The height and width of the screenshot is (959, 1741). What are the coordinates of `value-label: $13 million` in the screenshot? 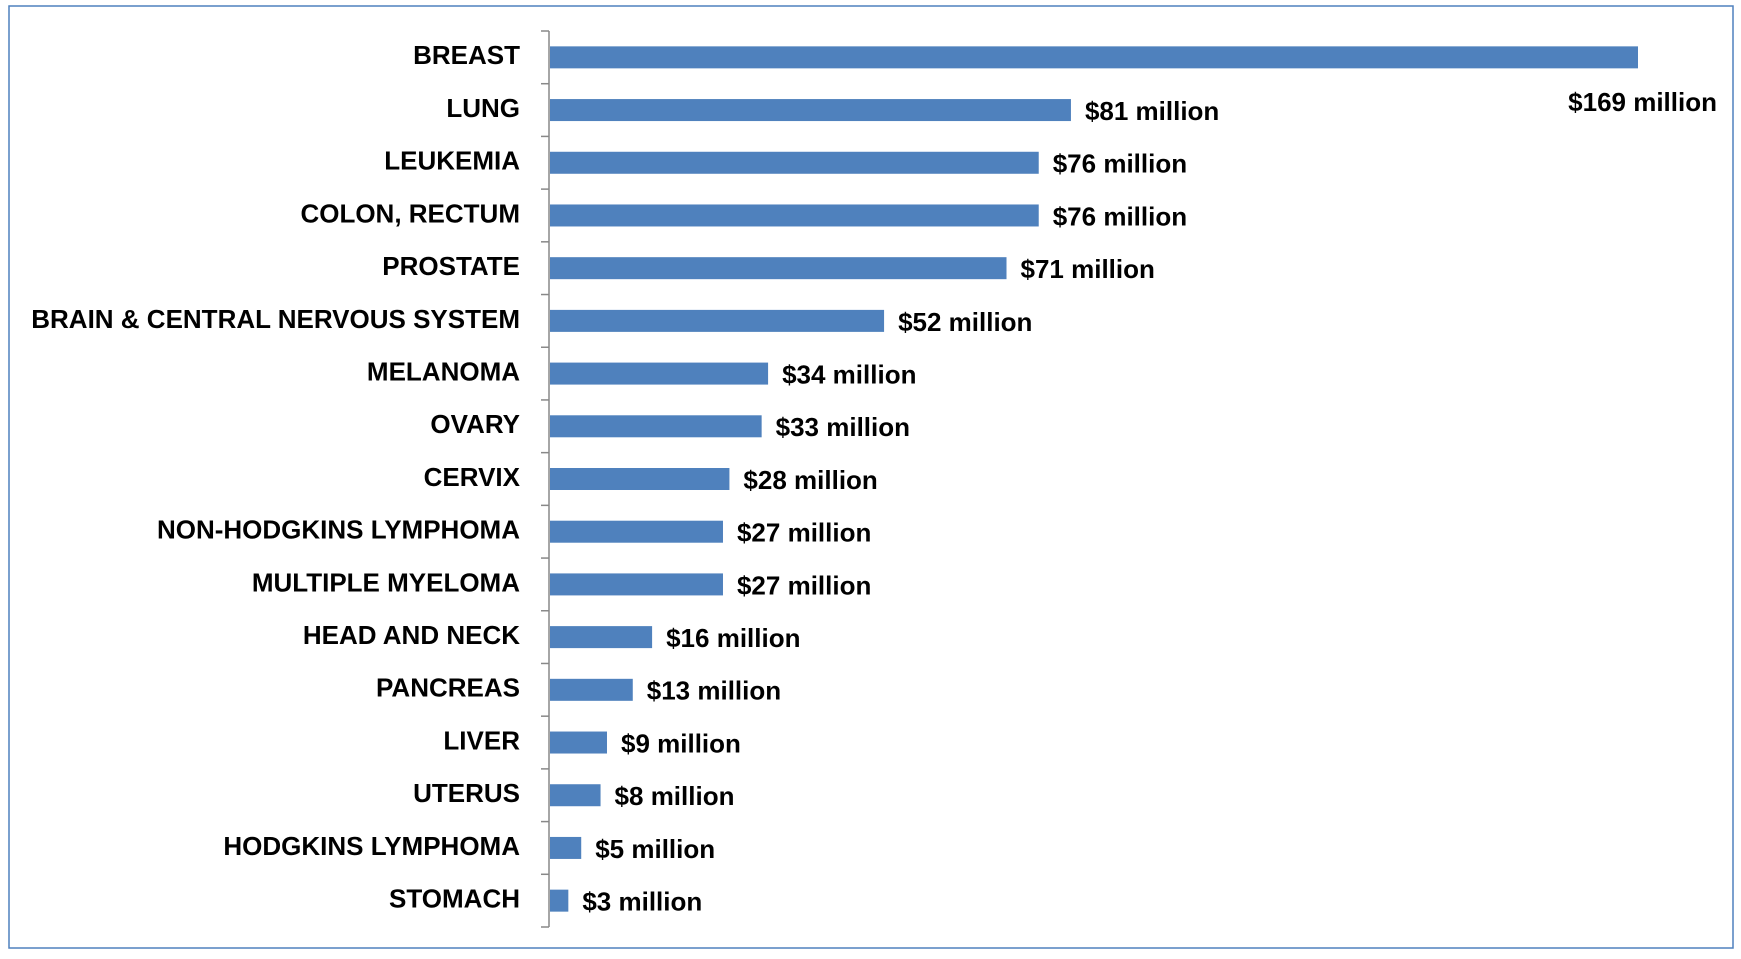 It's located at (714, 691).